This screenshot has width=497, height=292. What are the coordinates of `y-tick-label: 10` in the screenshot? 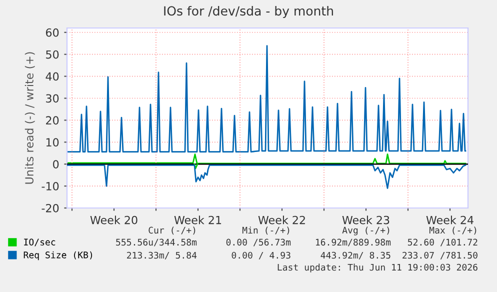 It's located at (52, 142).